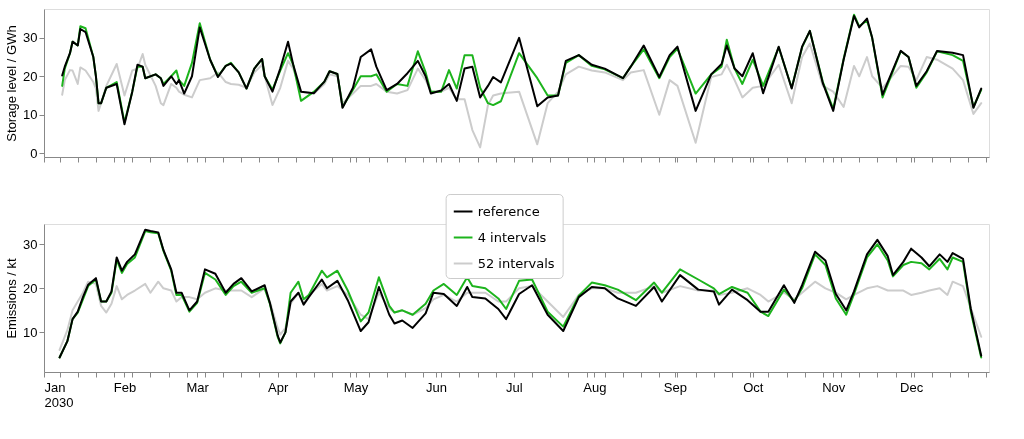 The width and height of the screenshot is (1024, 439). What do you see at coordinates (595, 387) in the screenshot?
I see `x-tick-label: Aug` at bounding box center [595, 387].